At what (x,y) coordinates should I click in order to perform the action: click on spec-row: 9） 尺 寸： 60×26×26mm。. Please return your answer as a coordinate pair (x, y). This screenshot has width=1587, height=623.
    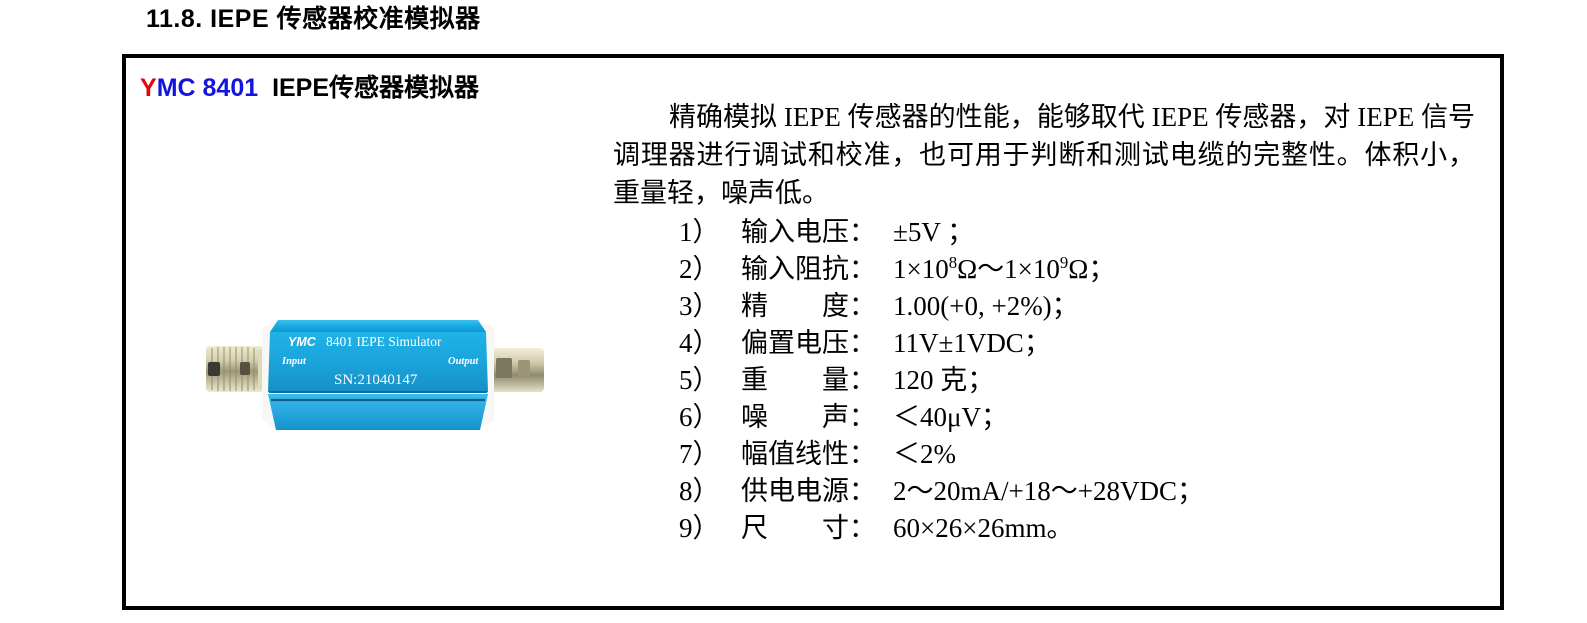
    Looking at the image, I should click on (1053, 528).